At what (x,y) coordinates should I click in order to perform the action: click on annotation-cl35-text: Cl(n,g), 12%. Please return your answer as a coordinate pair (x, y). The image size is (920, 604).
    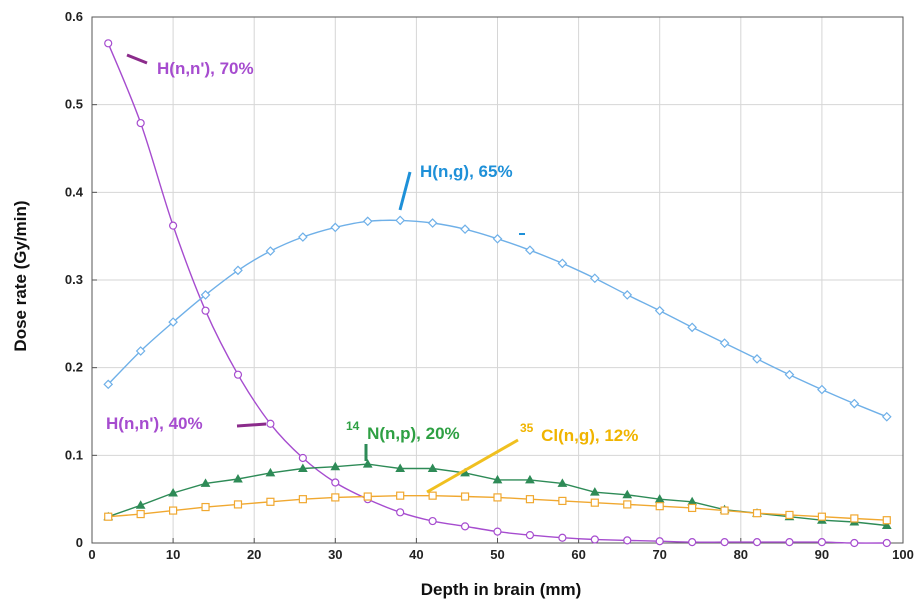
    Looking at the image, I should click on (589, 435).